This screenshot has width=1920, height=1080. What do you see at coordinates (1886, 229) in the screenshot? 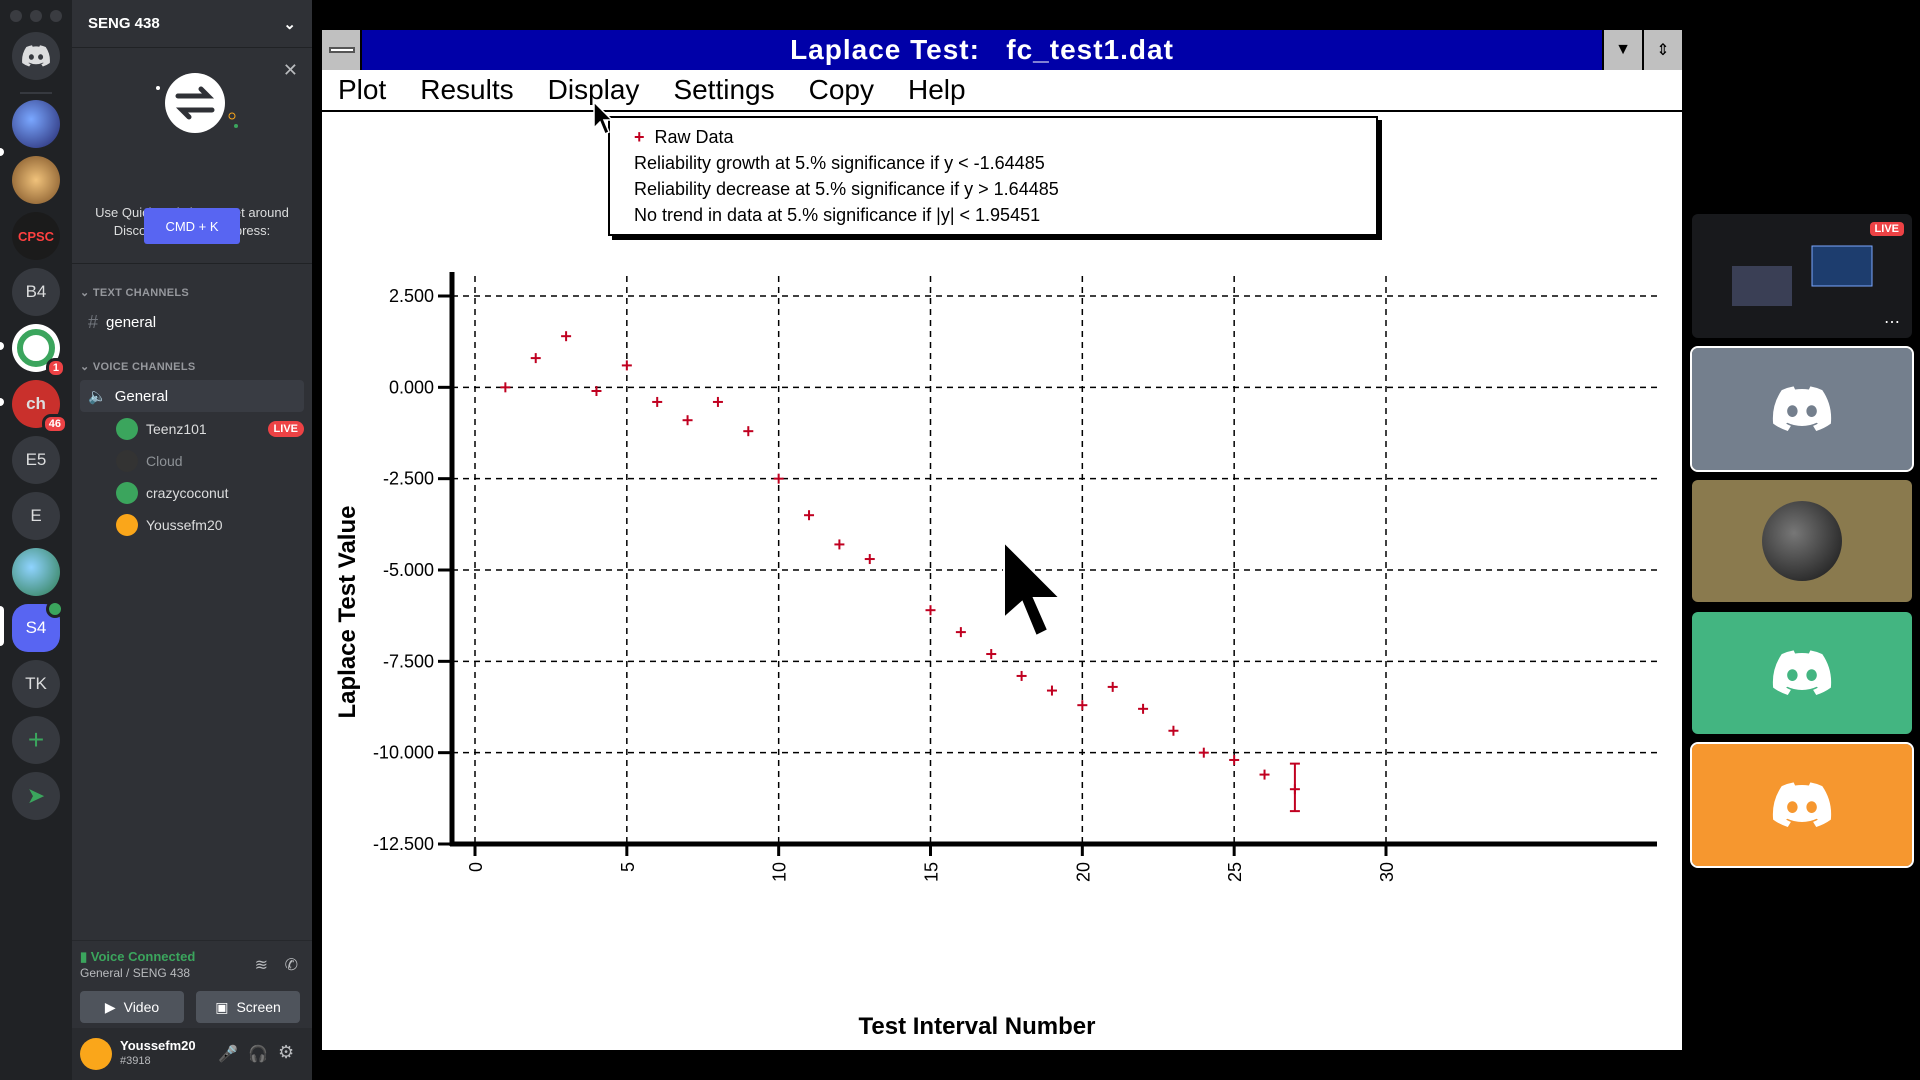
I see `live-badge: LIVE` at bounding box center [1886, 229].